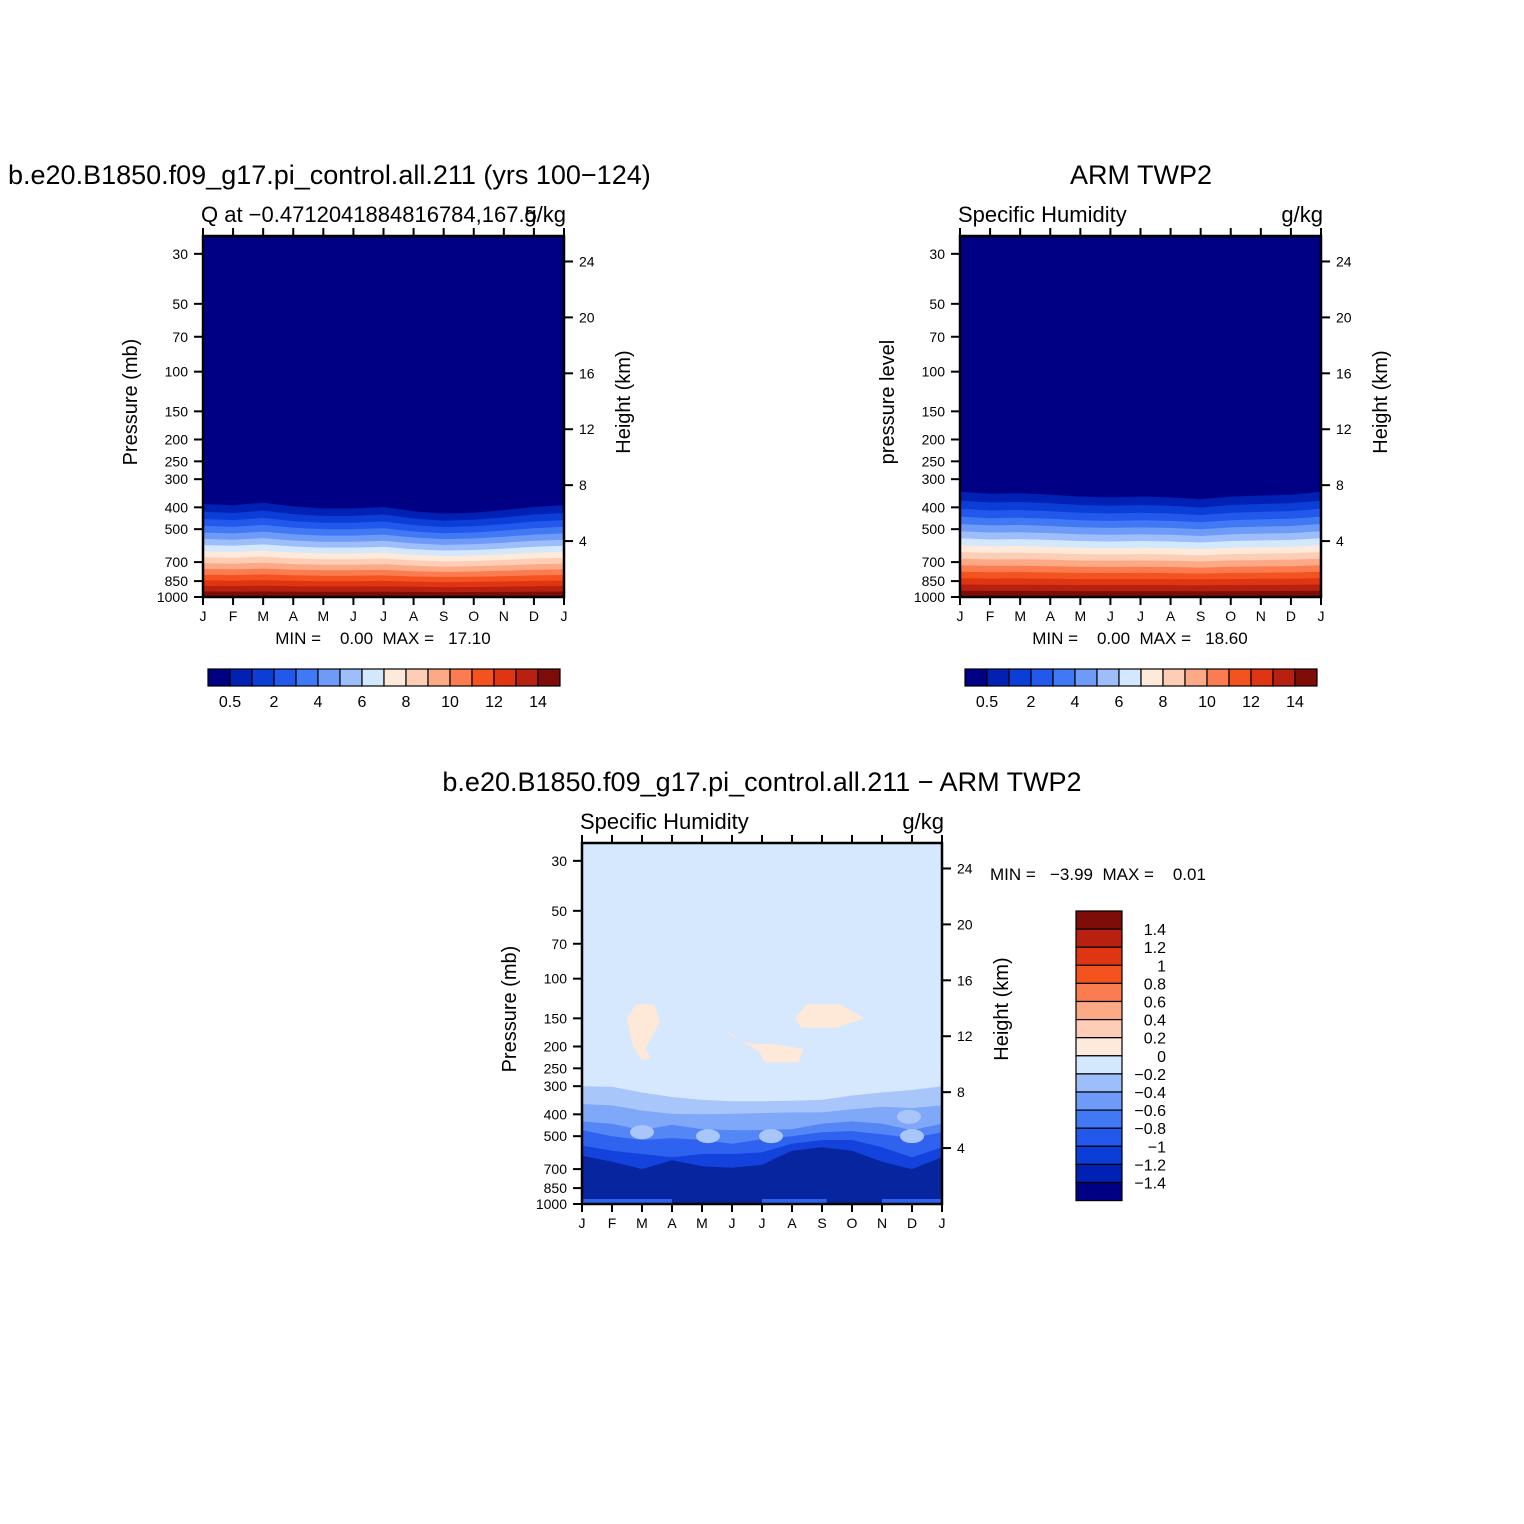 The image size is (1524, 1524). What do you see at coordinates (177, 562) in the screenshot?
I see `y-tick-label: 700` at bounding box center [177, 562].